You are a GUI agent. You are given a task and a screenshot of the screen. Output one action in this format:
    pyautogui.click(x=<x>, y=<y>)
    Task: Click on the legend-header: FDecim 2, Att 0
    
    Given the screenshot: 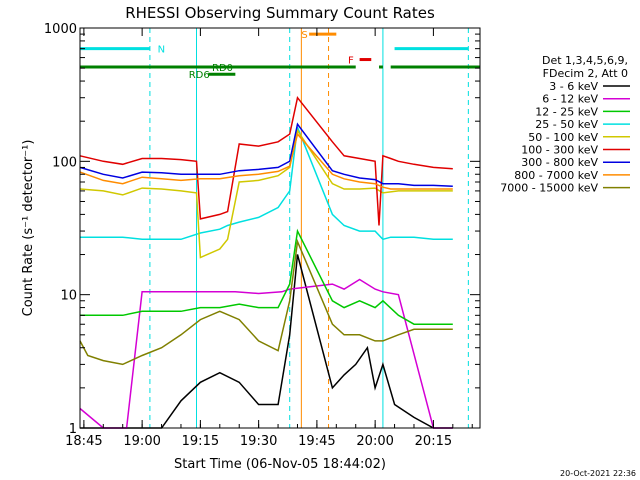 What is the action you would take?
    pyautogui.click(x=585, y=73)
    